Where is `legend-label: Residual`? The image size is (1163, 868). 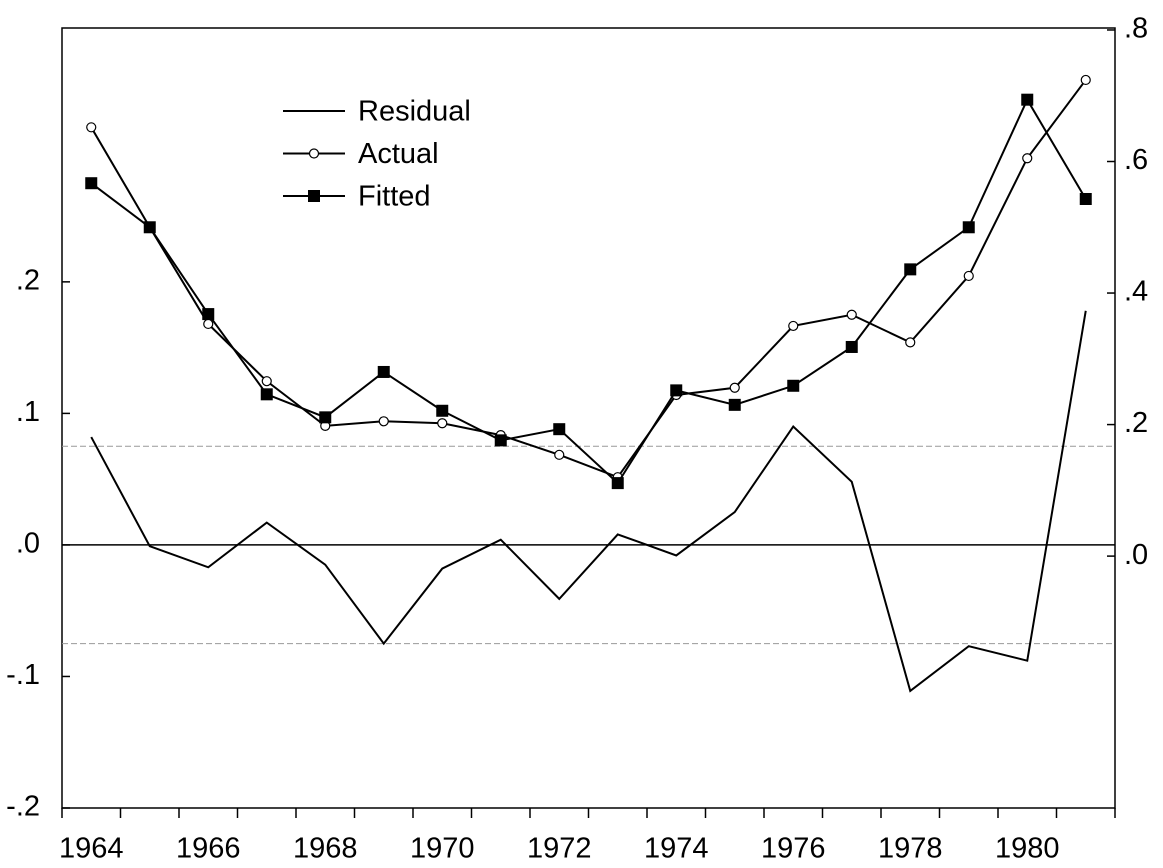
legend-label: Residual is located at coordinates (414, 112).